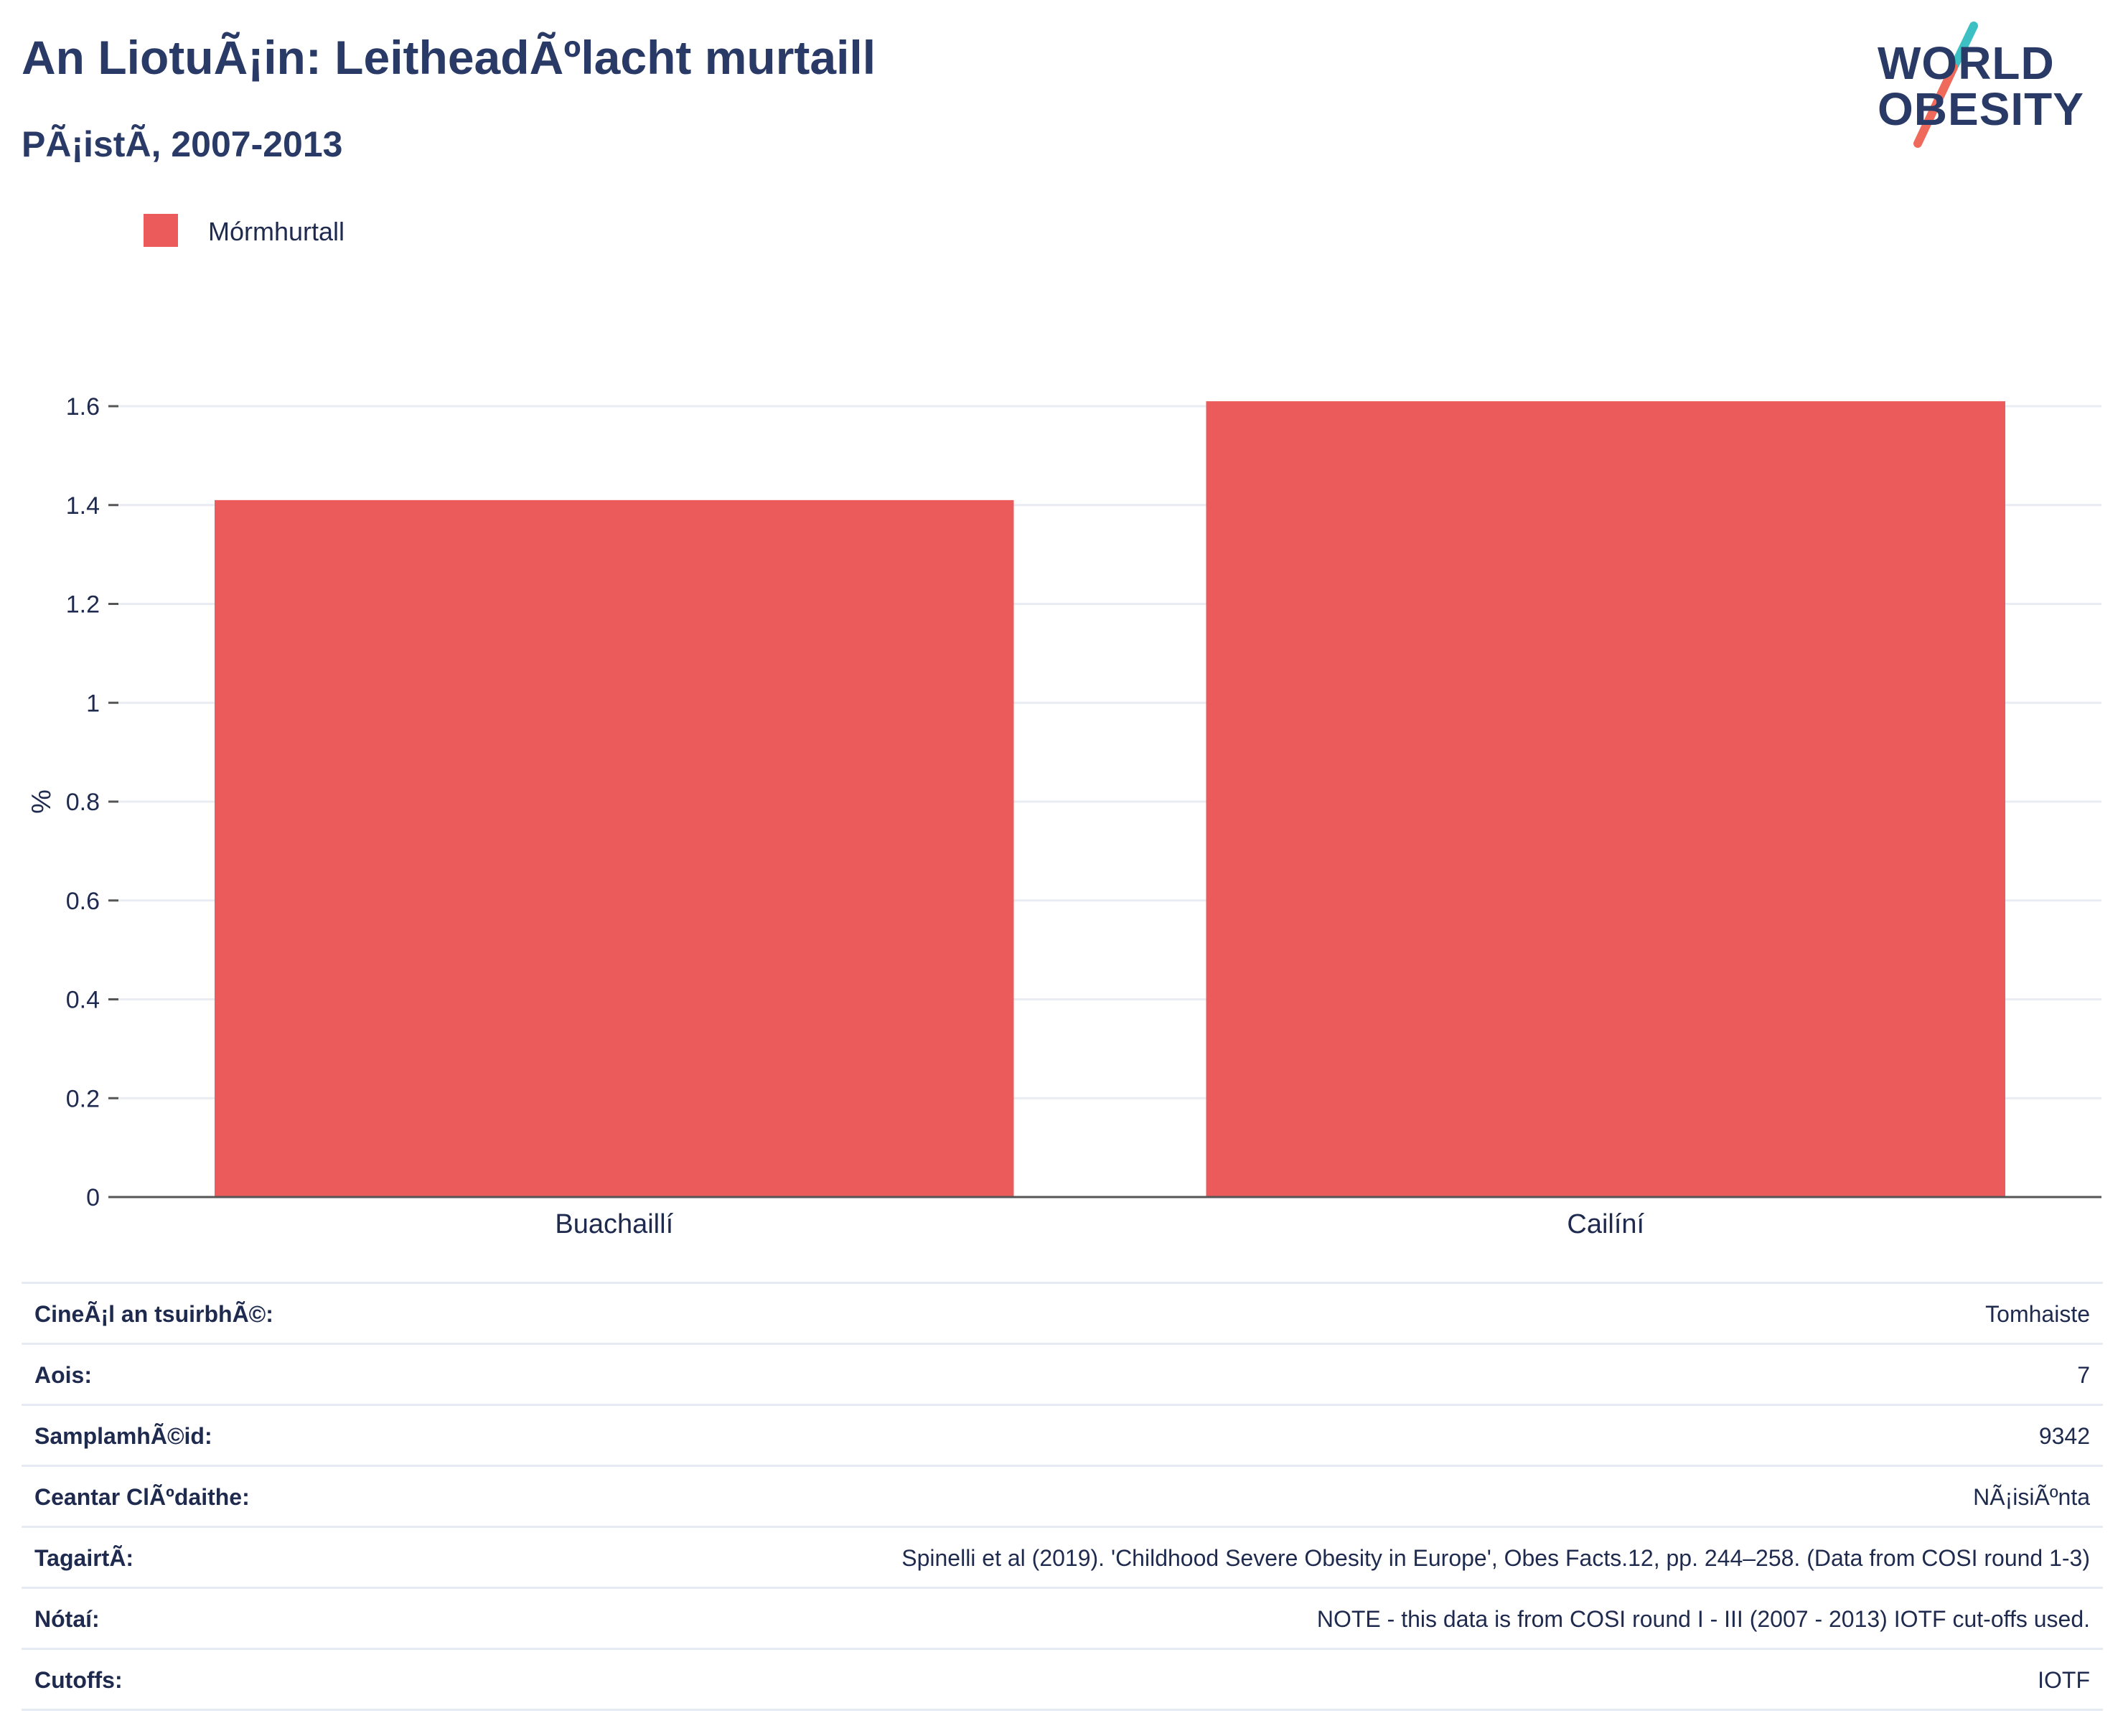  I want to click on y-tick-label: 0.2, so click(83, 1098).